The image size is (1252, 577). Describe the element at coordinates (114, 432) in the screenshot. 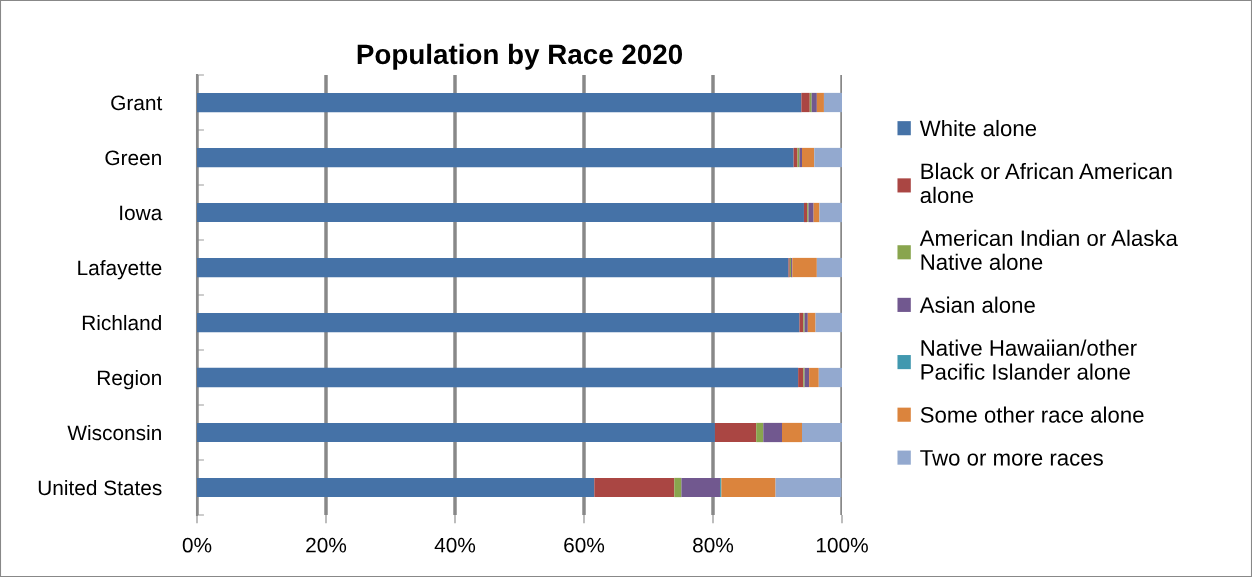

I see `y-tick-label: Wisconsin` at that location.